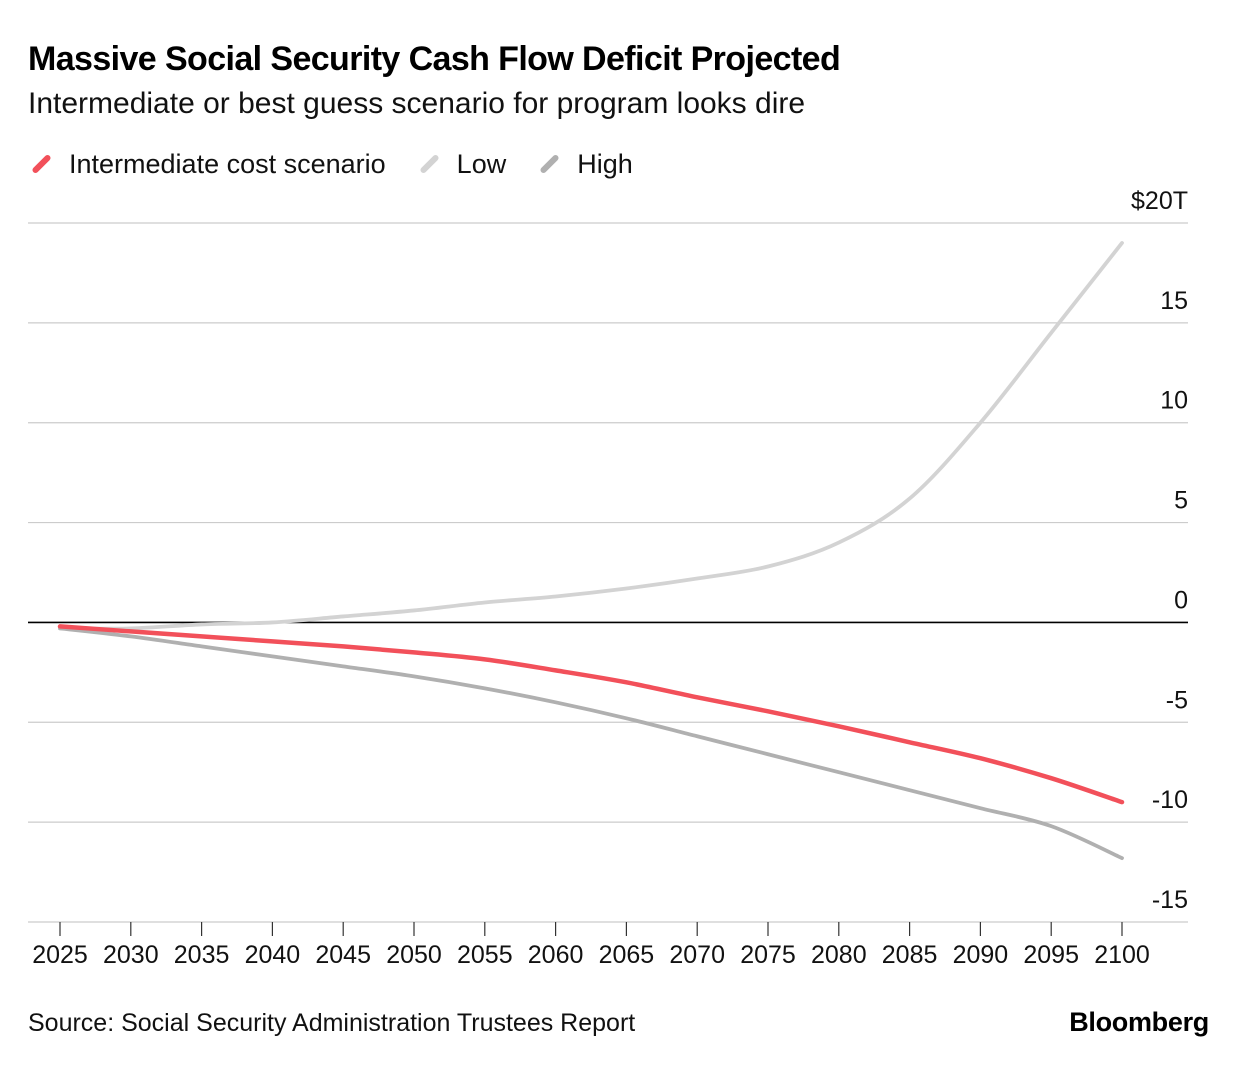 The image size is (1237, 1066). I want to click on x-tick-label: 2055, so click(485, 955).